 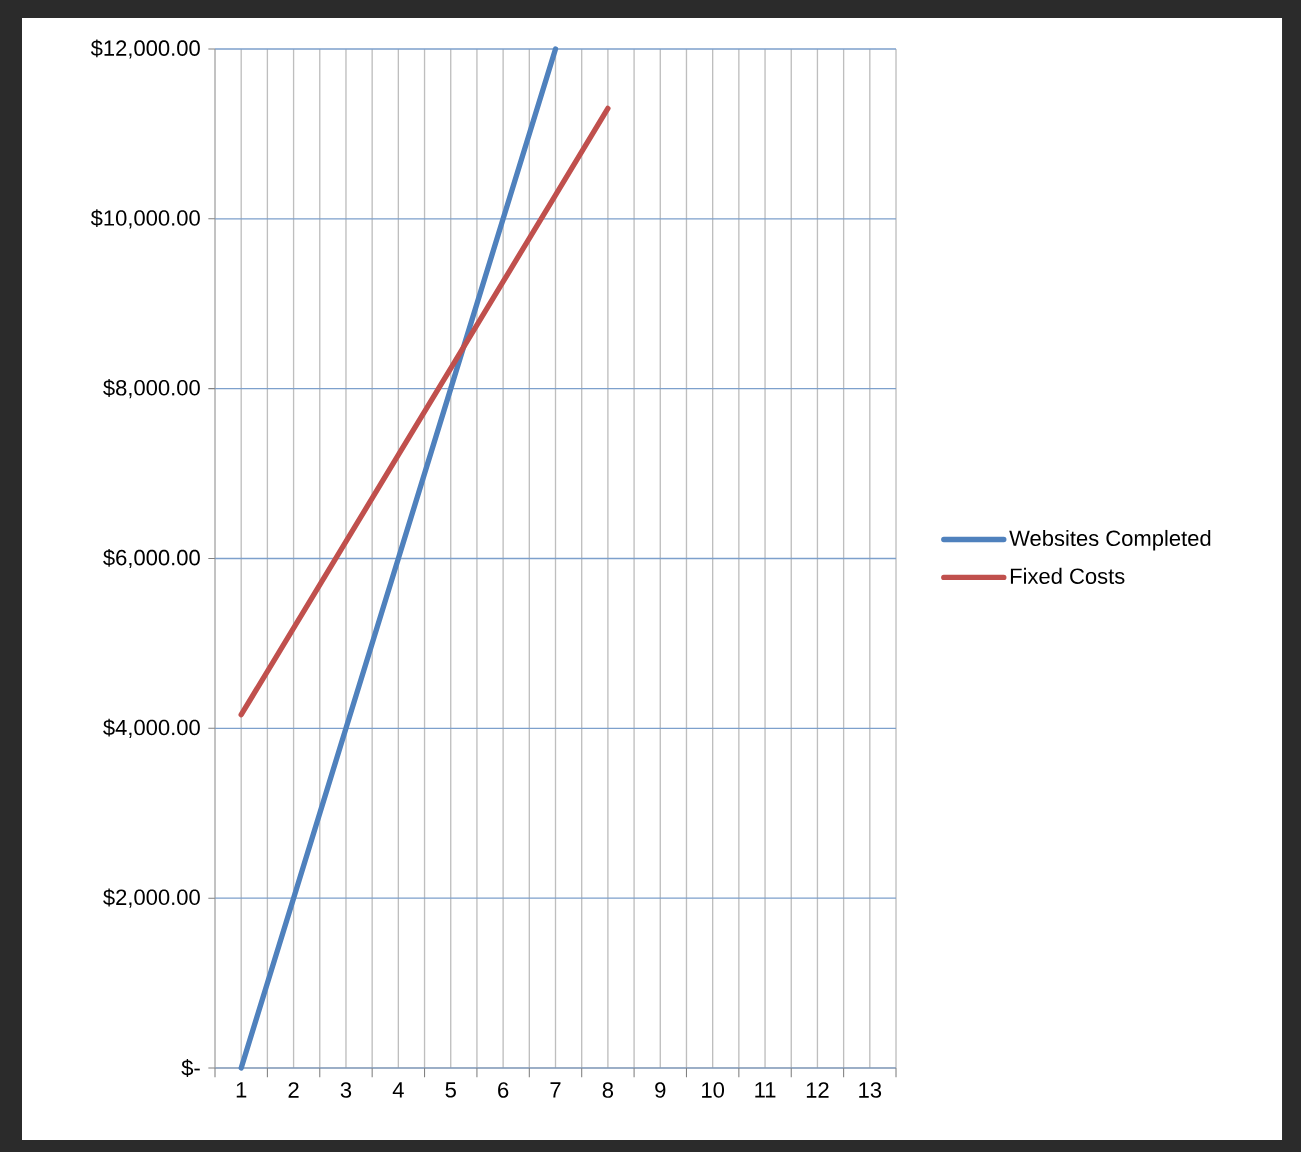 What do you see at coordinates (151, 389) in the screenshot?
I see `y-tick-label: $8,000.00` at bounding box center [151, 389].